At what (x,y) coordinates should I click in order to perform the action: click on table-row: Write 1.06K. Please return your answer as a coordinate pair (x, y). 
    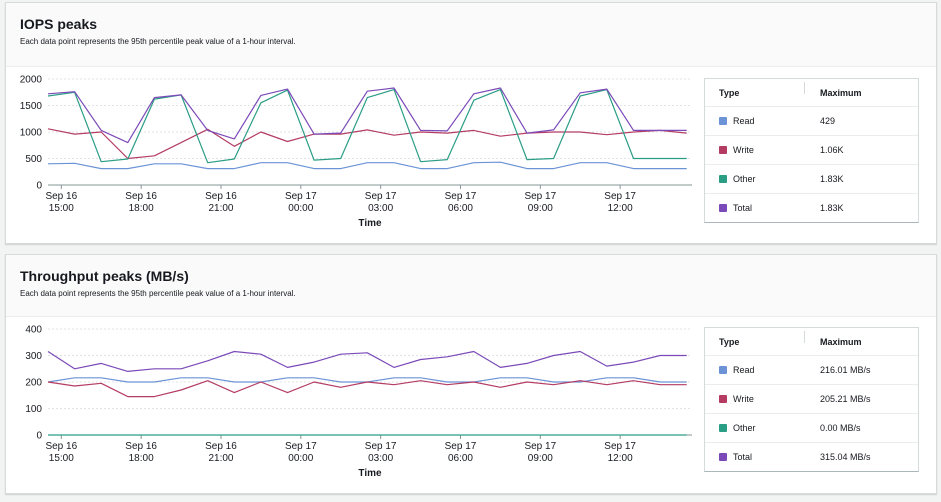
    Looking at the image, I should click on (811, 150).